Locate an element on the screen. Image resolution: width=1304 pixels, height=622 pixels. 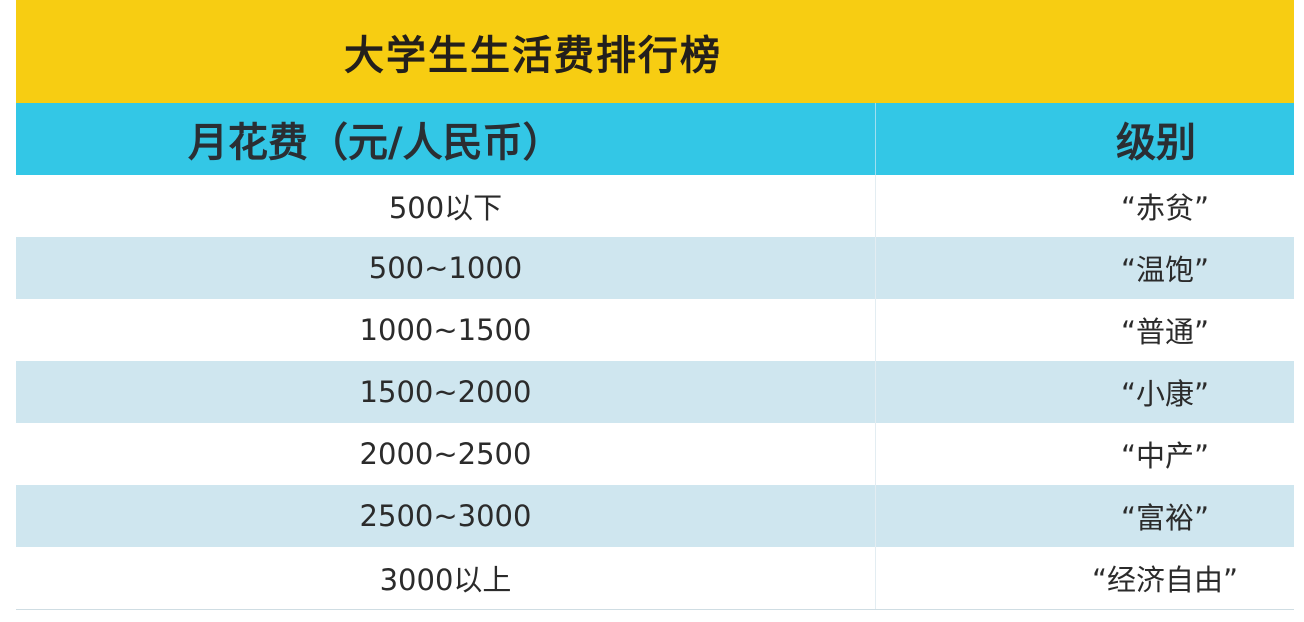
level-label: “富裕” is located at coordinates (1165, 518).